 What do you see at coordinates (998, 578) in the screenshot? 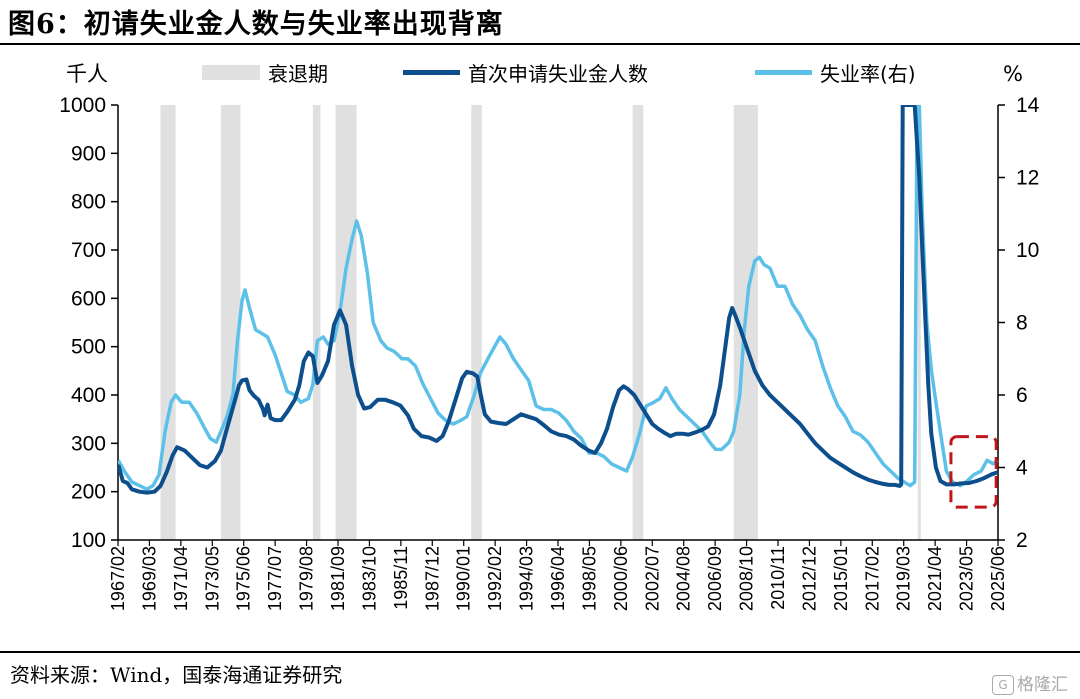
I see `x-tick-label: 2025/06` at bounding box center [998, 578].